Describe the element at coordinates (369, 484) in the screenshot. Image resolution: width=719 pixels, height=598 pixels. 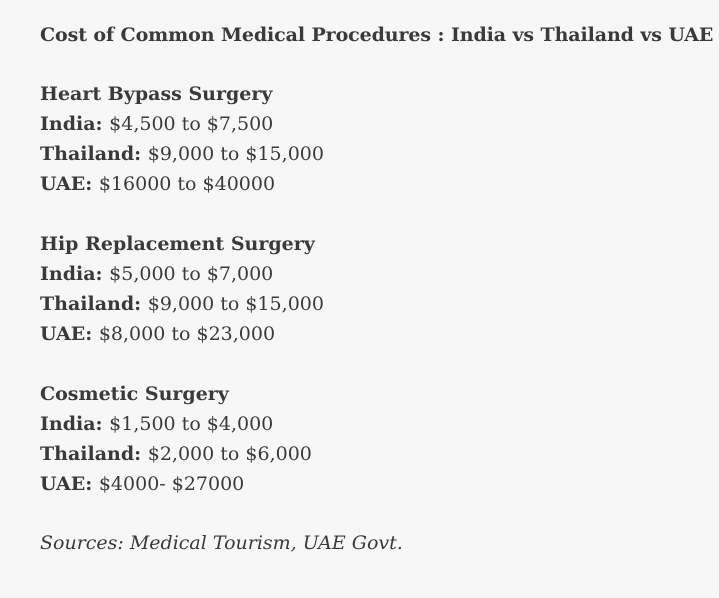
I see `cost-row-uae: UAE: $4000- $27000` at that location.